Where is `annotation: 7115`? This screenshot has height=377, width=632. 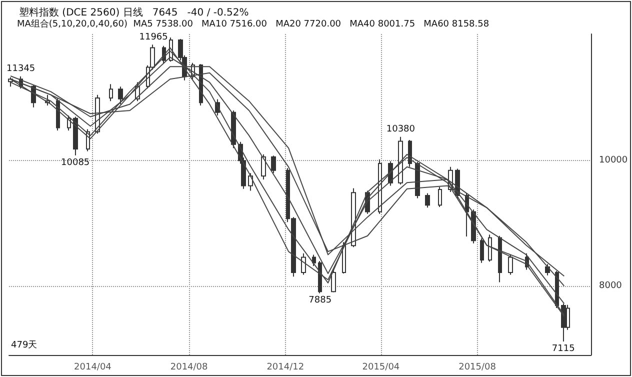
annotation: 7115 is located at coordinates (563, 349).